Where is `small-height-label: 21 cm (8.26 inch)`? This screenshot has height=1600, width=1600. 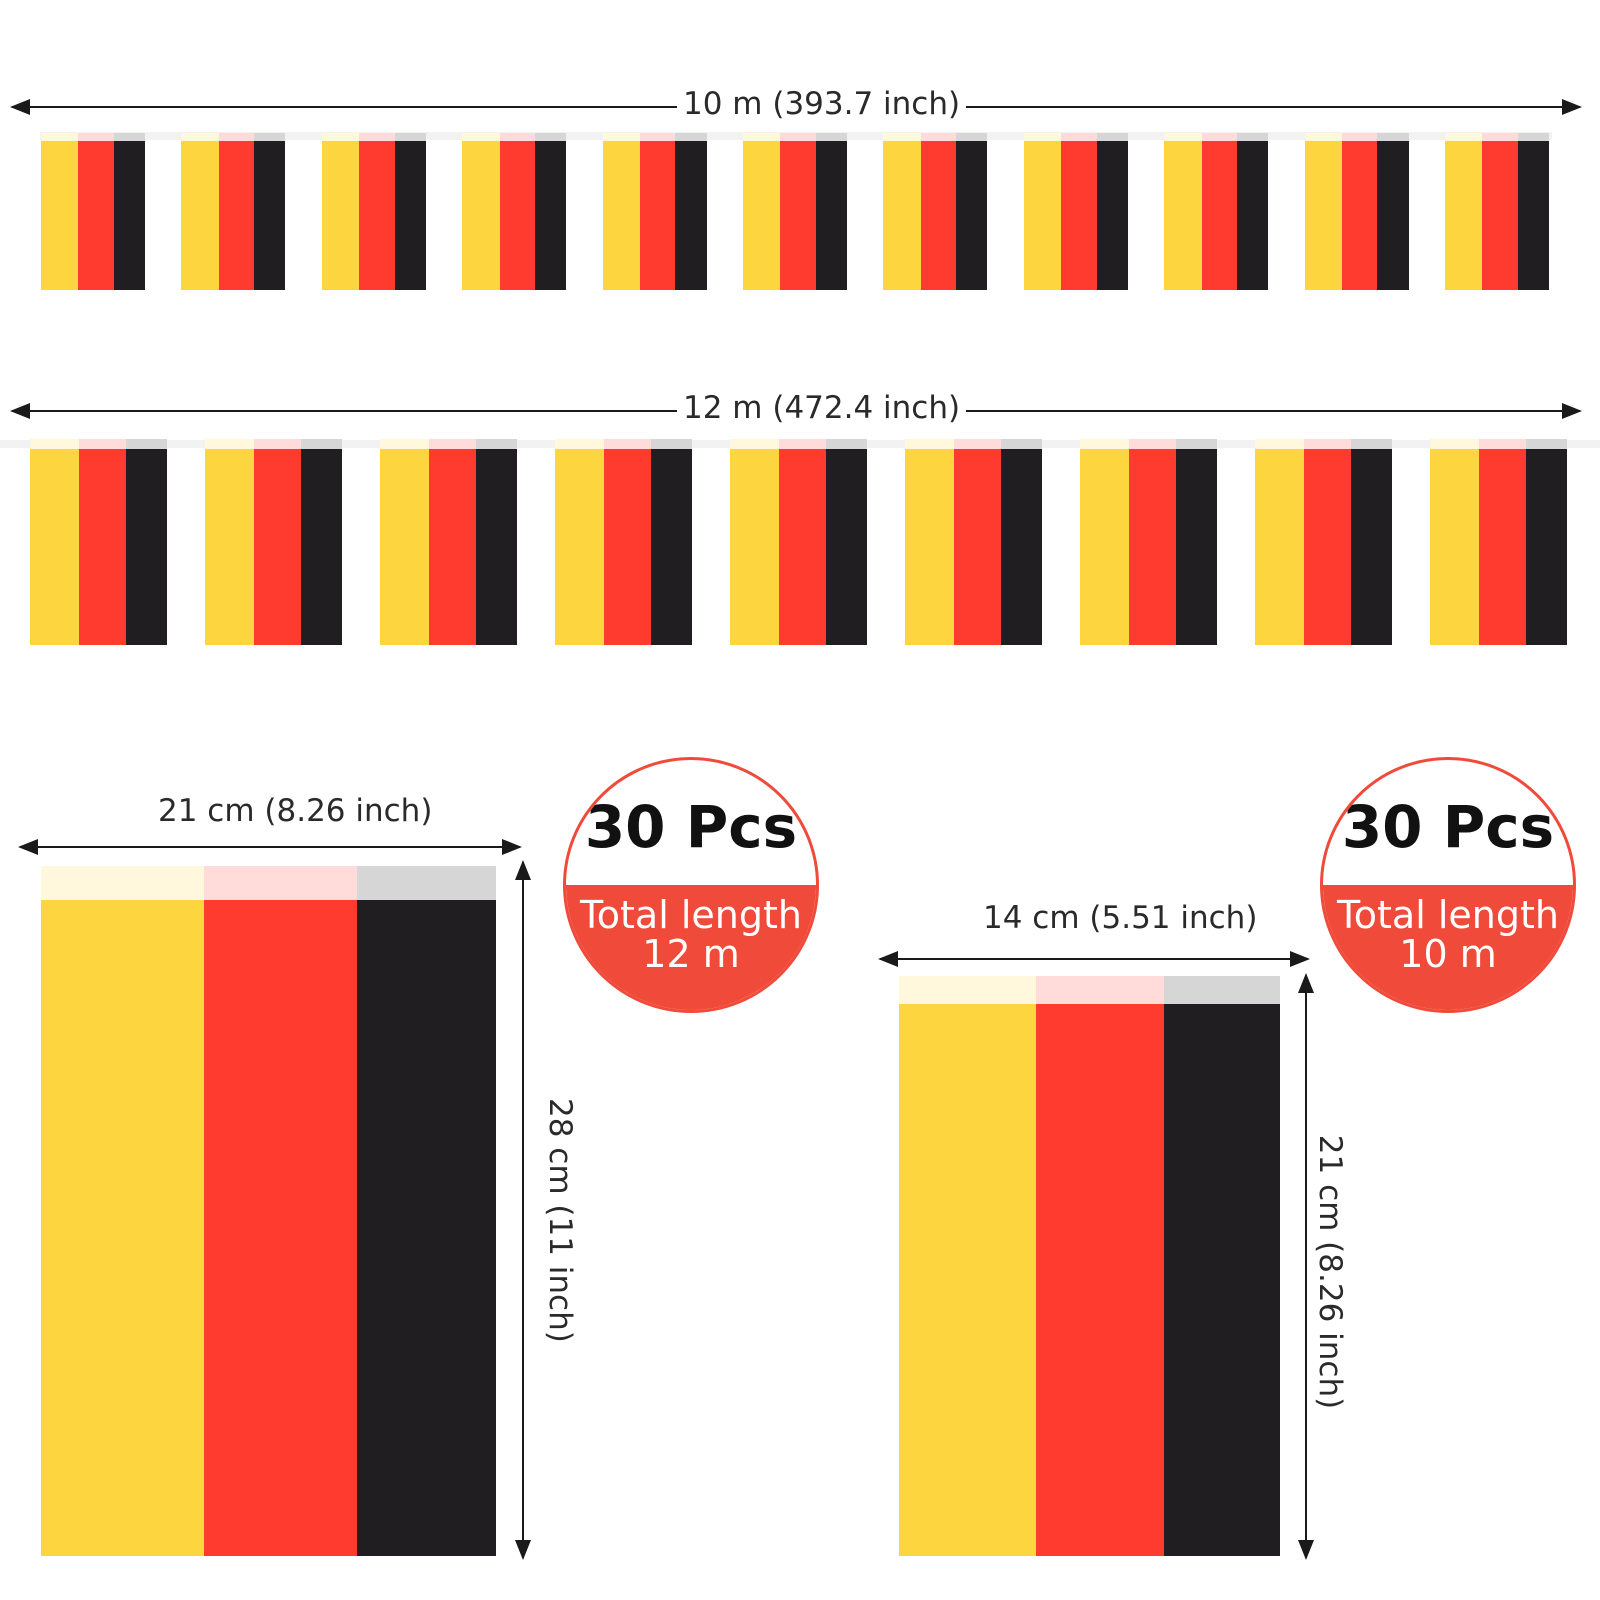
small-height-label: 21 cm (8.26 inch) is located at coordinates (1330, 1272).